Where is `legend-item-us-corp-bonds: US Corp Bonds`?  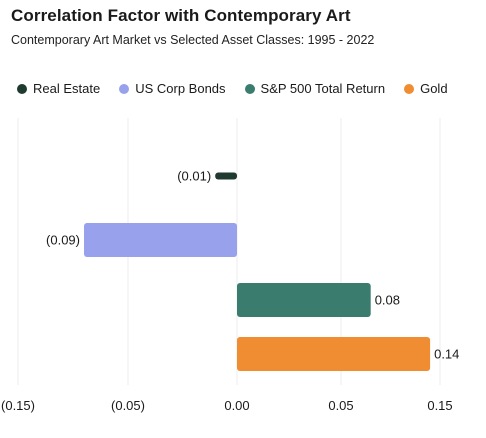
legend-item-us-corp-bonds: US Corp Bonds is located at coordinates (172, 88).